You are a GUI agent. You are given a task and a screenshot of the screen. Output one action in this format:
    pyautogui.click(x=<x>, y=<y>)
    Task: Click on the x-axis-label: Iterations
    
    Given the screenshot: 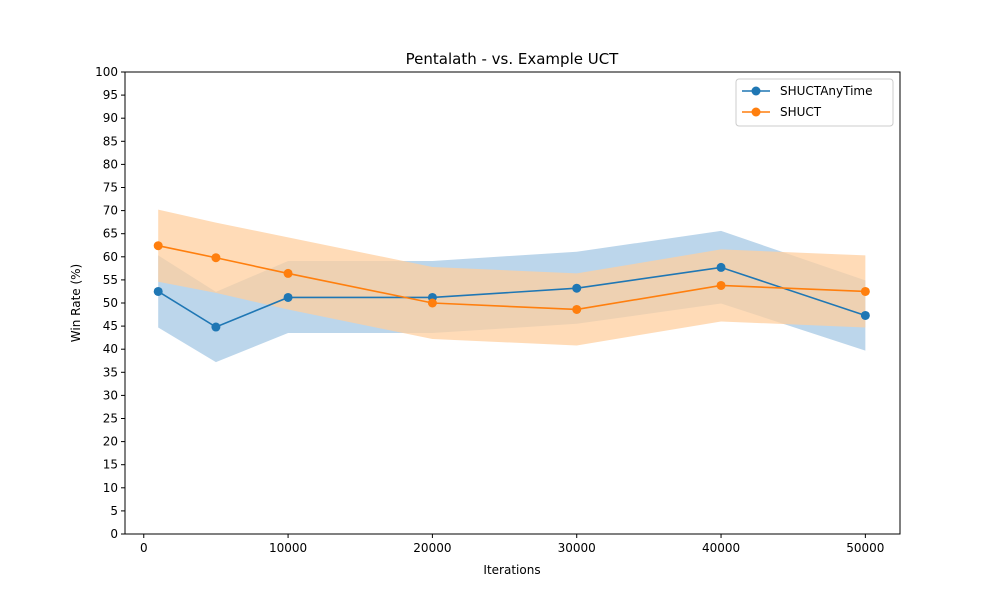 What is the action you would take?
    pyautogui.click(x=511, y=570)
    